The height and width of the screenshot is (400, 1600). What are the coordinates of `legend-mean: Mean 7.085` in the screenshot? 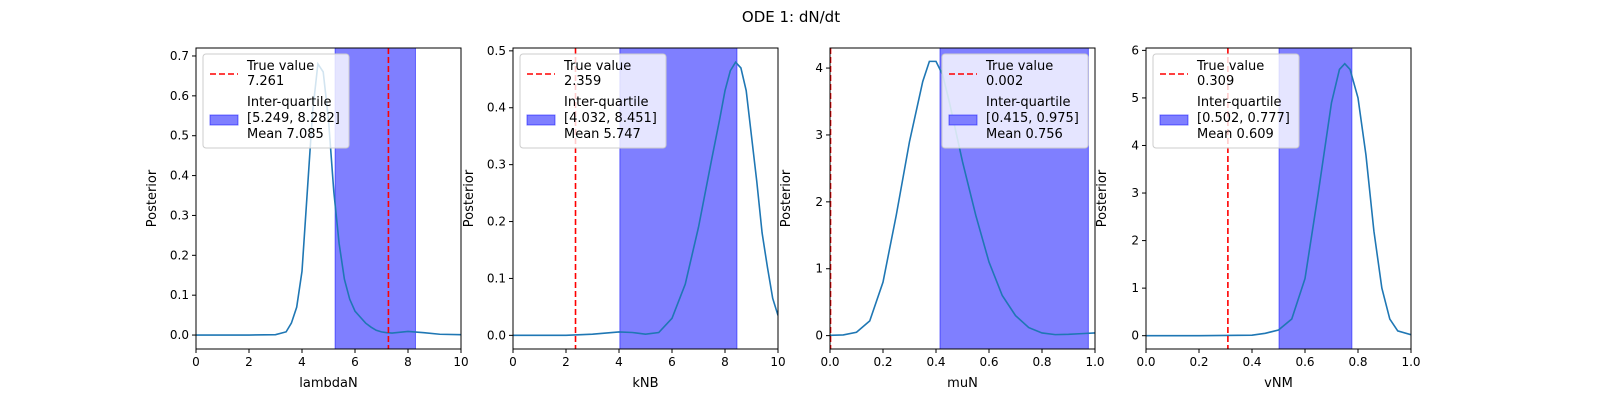 It's located at (285, 134).